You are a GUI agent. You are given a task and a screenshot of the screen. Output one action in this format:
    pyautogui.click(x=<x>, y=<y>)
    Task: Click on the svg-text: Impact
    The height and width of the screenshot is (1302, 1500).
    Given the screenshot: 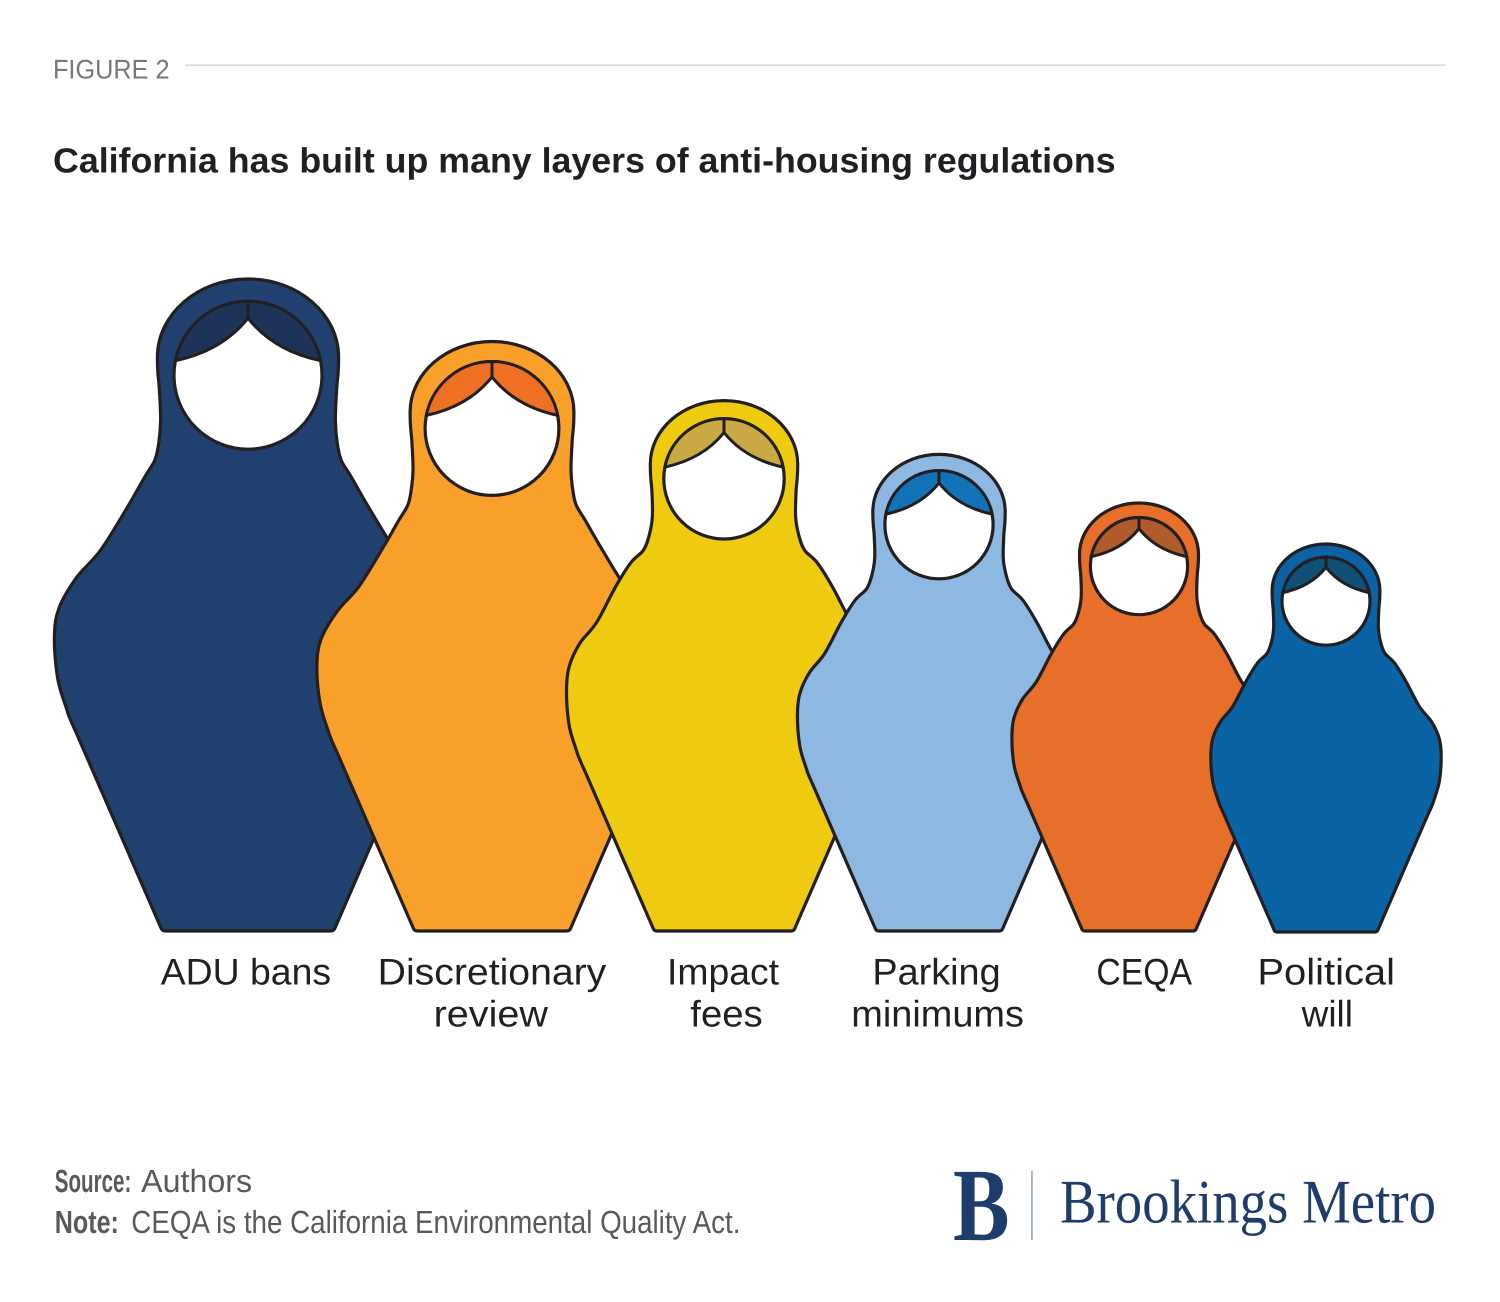 What is the action you would take?
    pyautogui.click(x=723, y=971)
    